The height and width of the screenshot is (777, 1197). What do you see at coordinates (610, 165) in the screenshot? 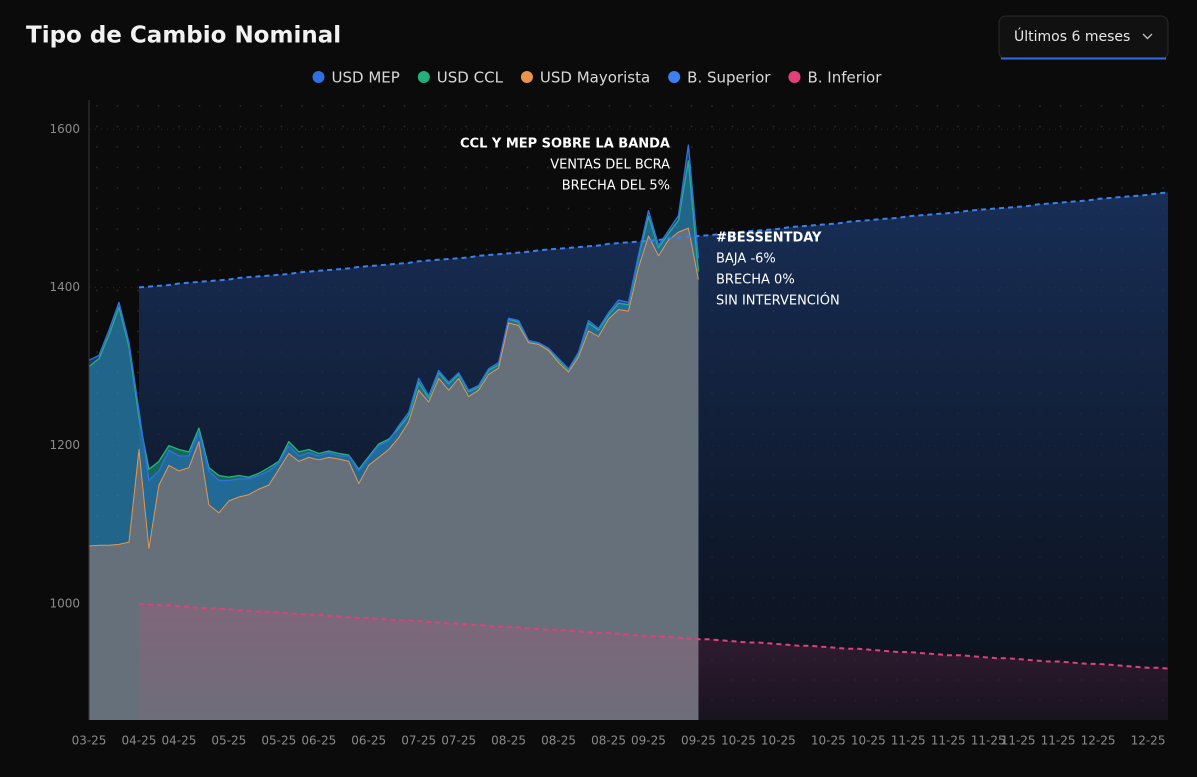
I see `annotation-line: VENTAS DEL BCRA` at bounding box center [610, 165].